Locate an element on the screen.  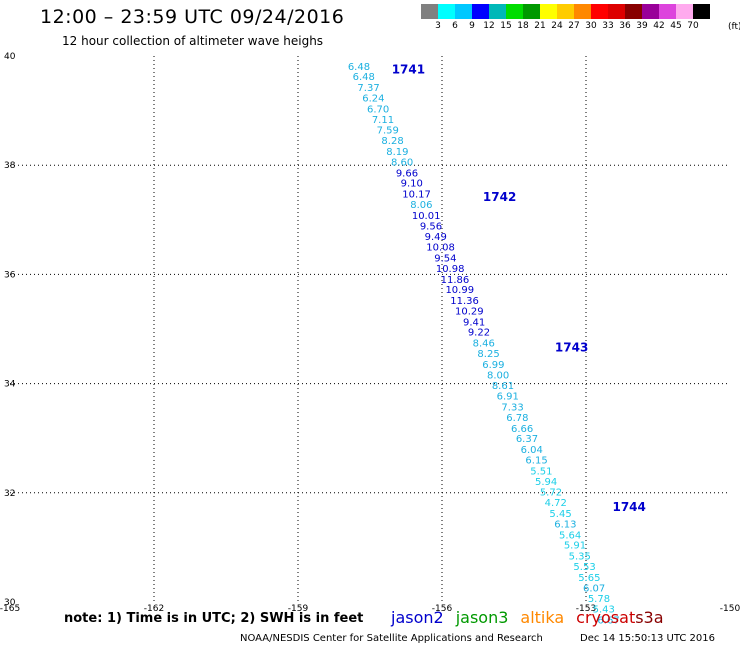
color-scale: 3 6 9 12 15 18 21 24 27 30 33 36 39 42 45 70 is located at coordinates (565, 18).